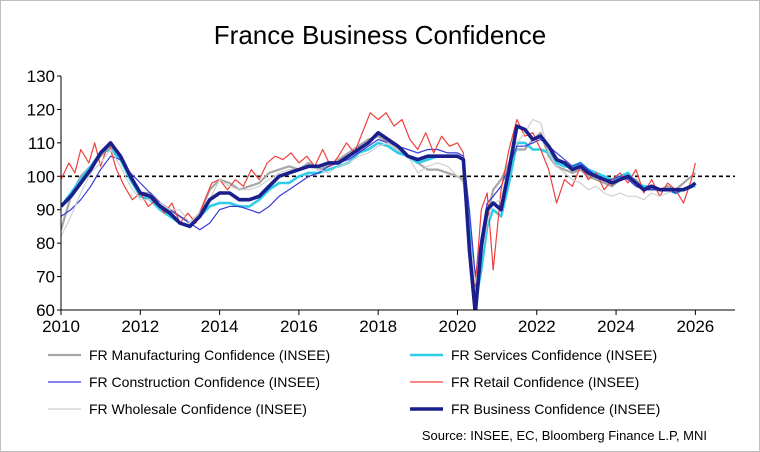 The width and height of the screenshot is (760, 452). Describe the element at coordinates (41, 176) in the screenshot. I see `y-tick-label: 100` at that location.